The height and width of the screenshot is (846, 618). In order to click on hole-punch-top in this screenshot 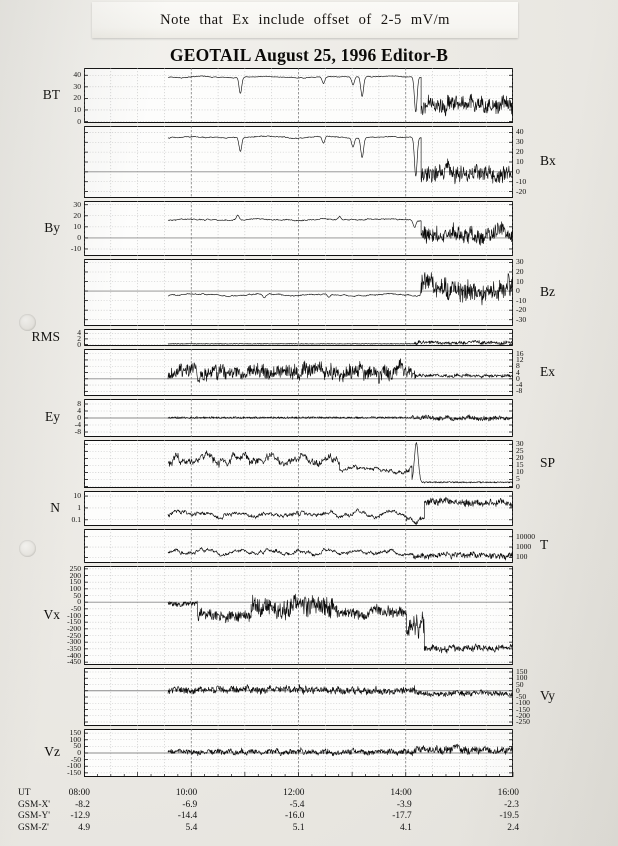, I will do `click(27, 322)`.